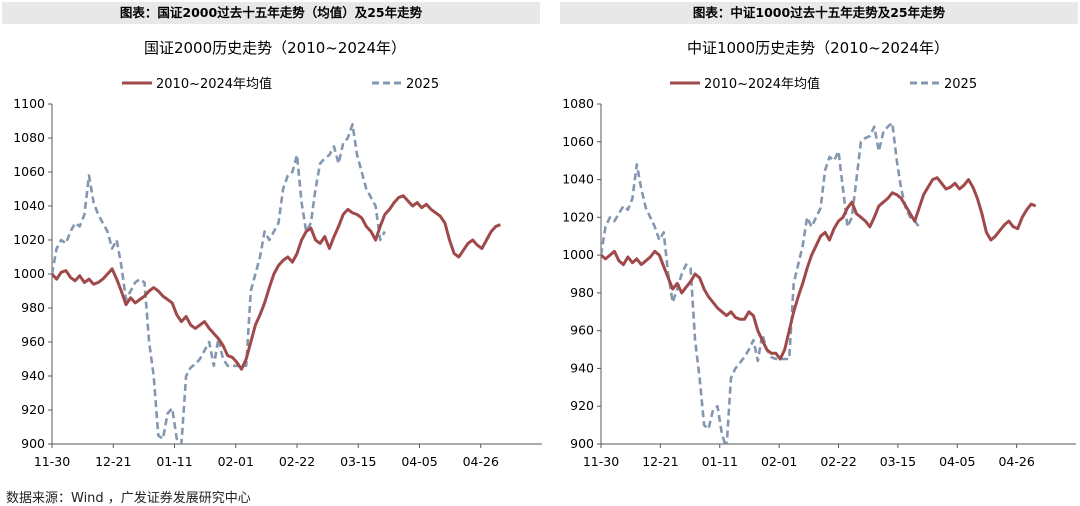 This screenshot has height=506, width=1080. What do you see at coordinates (818, 48) in the screenshot?
I see `chart-title: 中证1000历史走势（2010~2024年）` at bounding box center [818, 48].